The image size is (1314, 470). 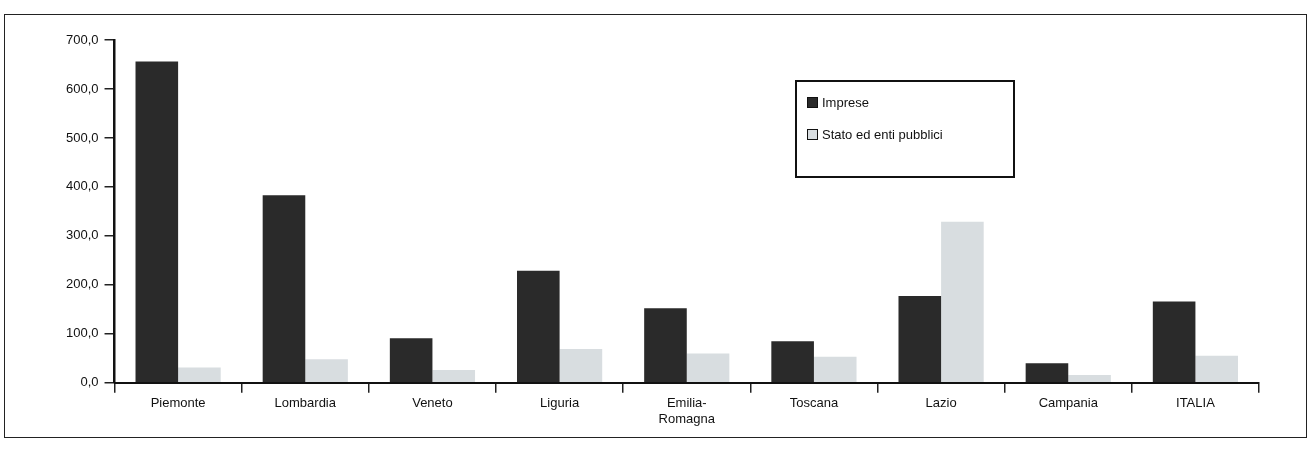 What do you see at coordinates (82, 186) in the screenshot?
I see `y-tick-label: 400,0` at bounding box center [82, 186].